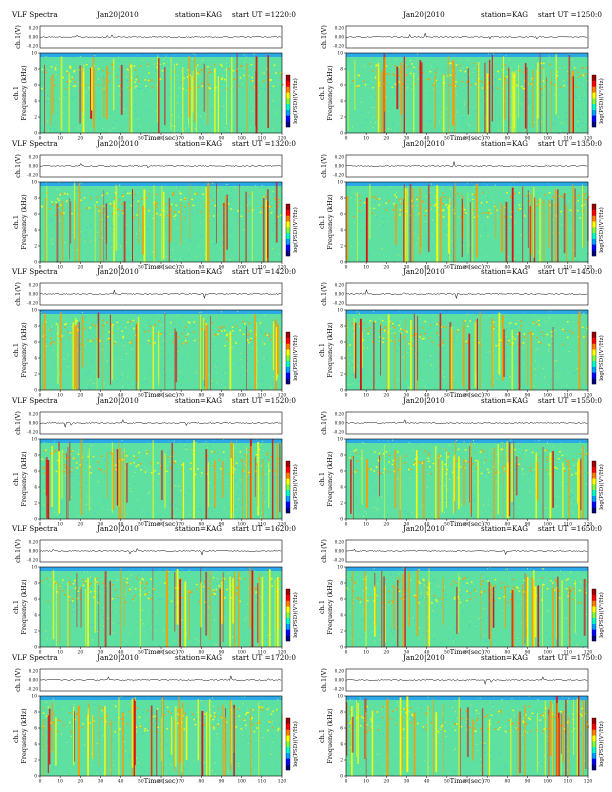  I want to click on colorbar, so click(594, 615).